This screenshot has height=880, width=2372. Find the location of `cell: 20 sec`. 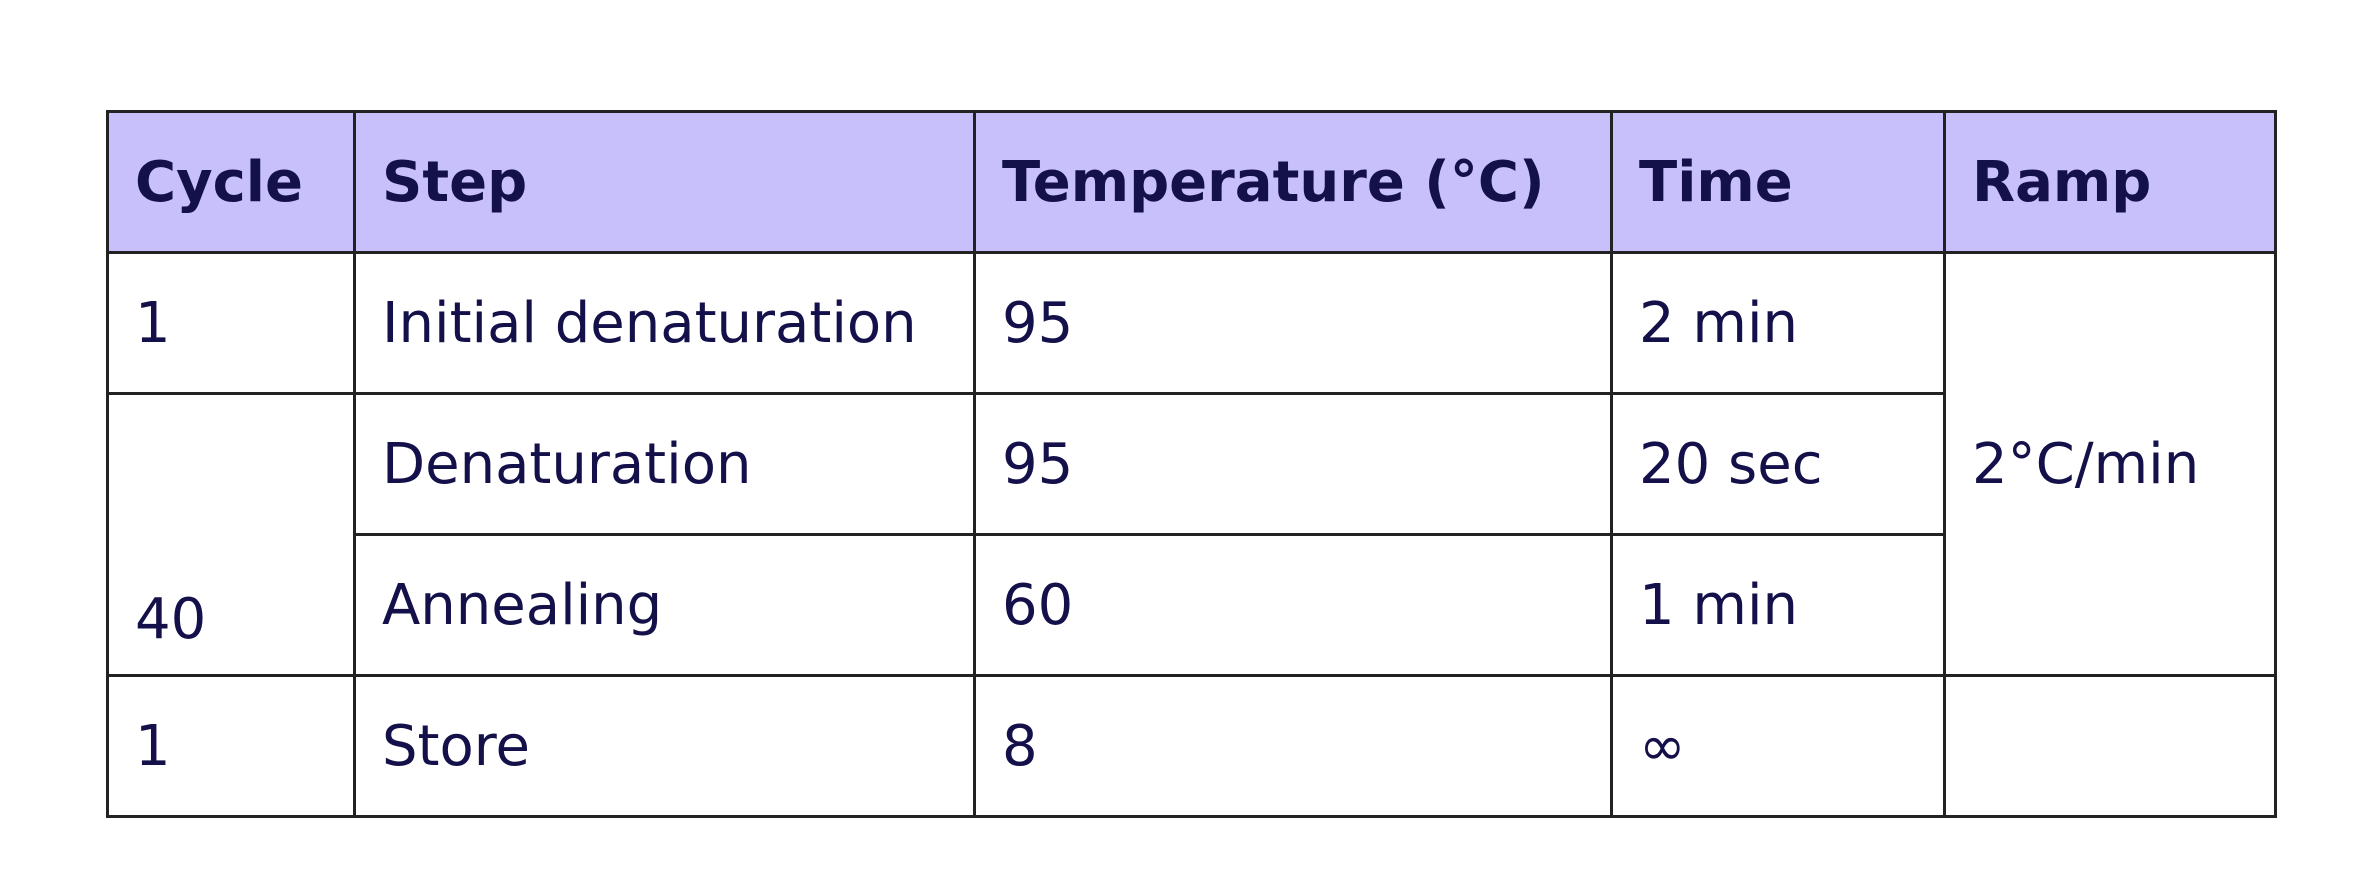

cell: 20 sec is located at coordinates (1778, 464).